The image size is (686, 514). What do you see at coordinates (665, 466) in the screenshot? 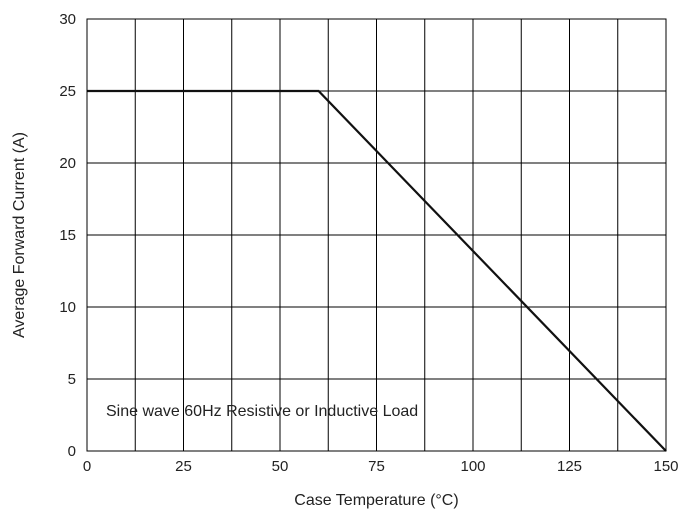
I see `x-tick-label: 150` at bounding box center [665, 466].